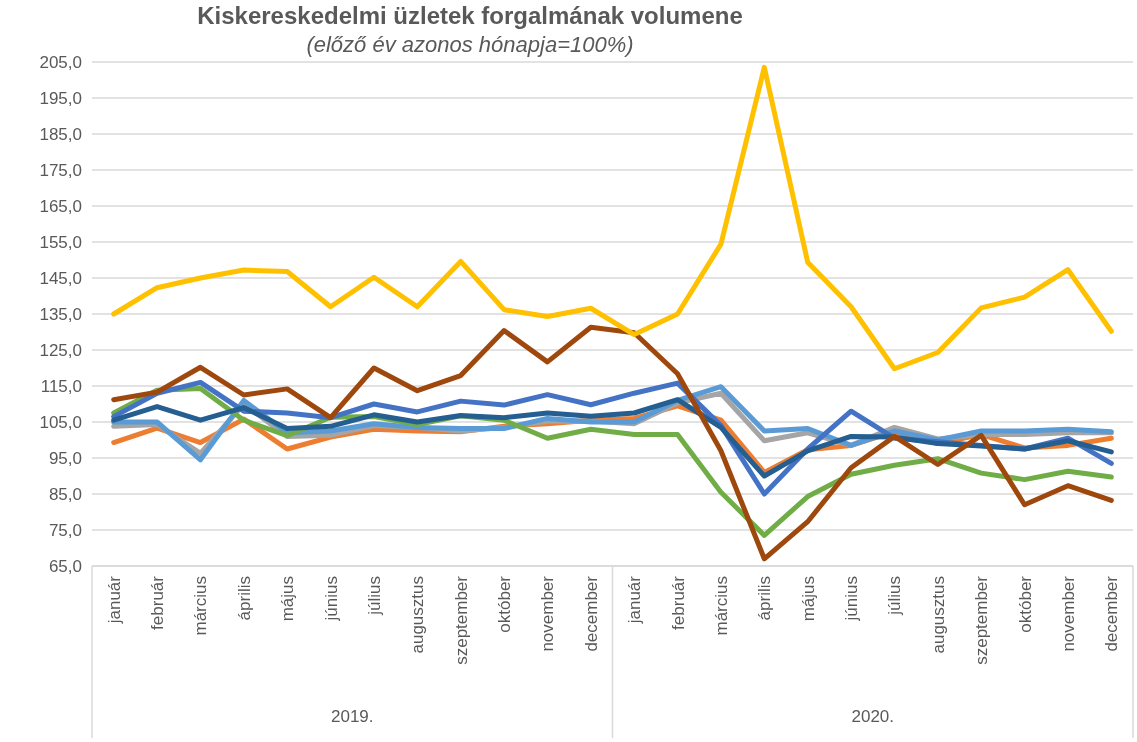 The image size is (1137, 742). Describe the element at coordinates (65, 530) in the screenshot. I see `y-tick-label: 75,0` at that location.